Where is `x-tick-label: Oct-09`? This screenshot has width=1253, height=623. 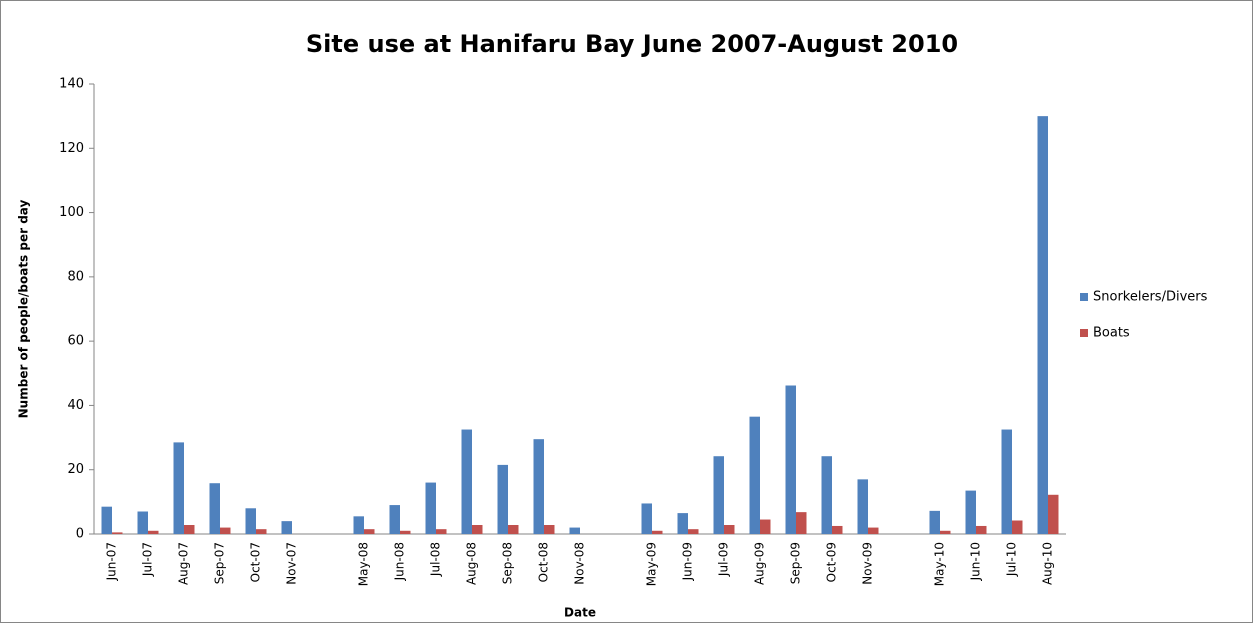 x-tick-label: Oct-09 is located at coordinates (832, 562).